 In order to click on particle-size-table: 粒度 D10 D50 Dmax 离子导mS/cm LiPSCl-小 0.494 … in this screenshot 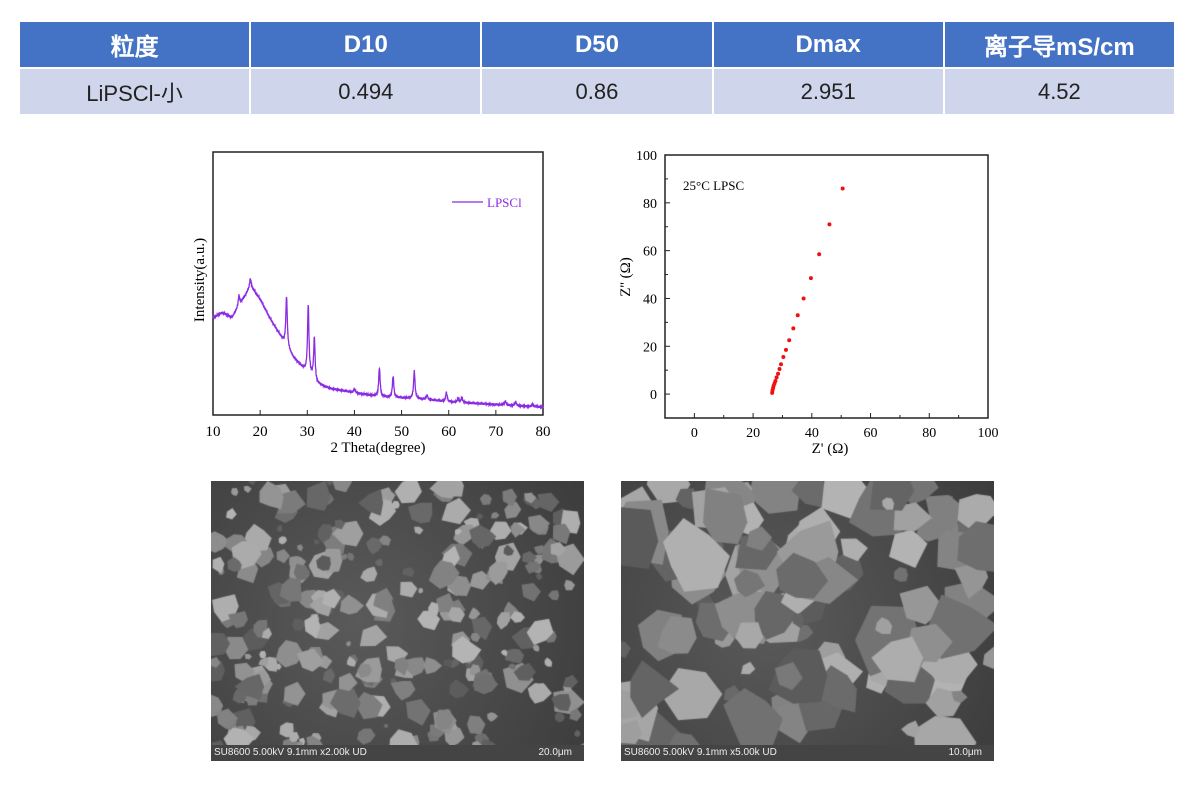, I will do `click(597, 68)`.